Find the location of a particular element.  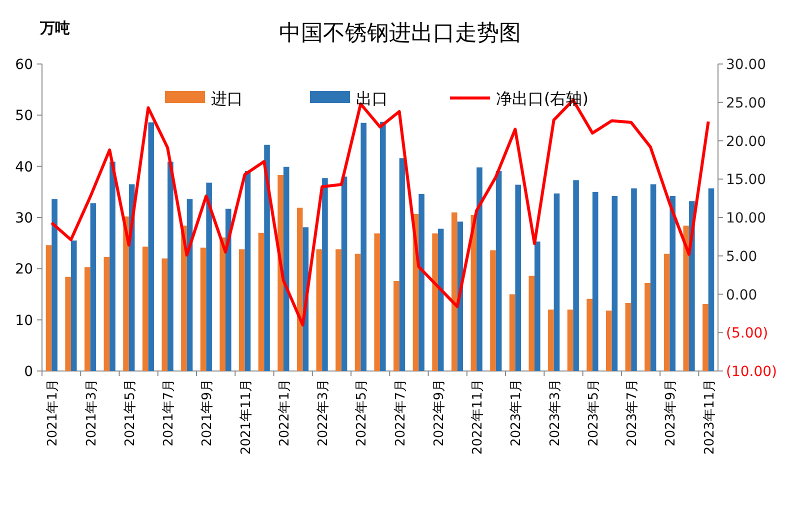

x-tick-label: 2021年11月 is located at coordinates (246, 417).